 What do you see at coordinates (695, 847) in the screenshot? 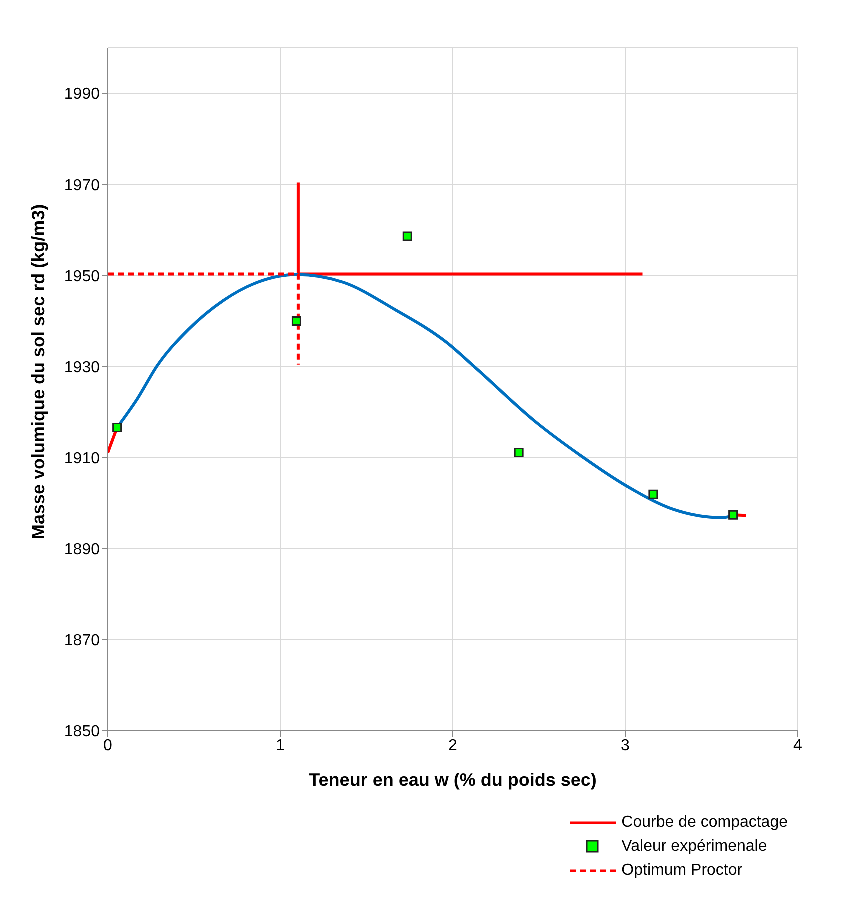
I see `legend-label: Valeur expérimenale` at bounding box center [695, 847].